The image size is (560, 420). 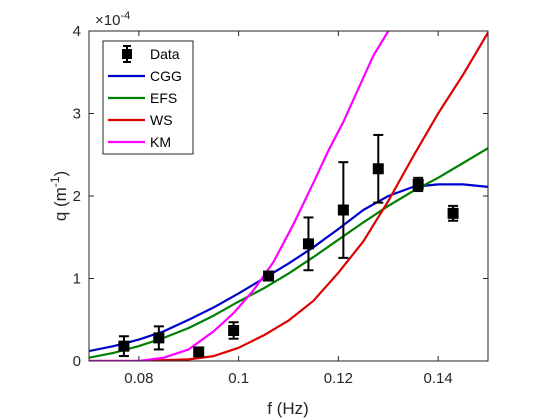 I want to click on legend-label-ws: WS, so click(x=161, y=120).